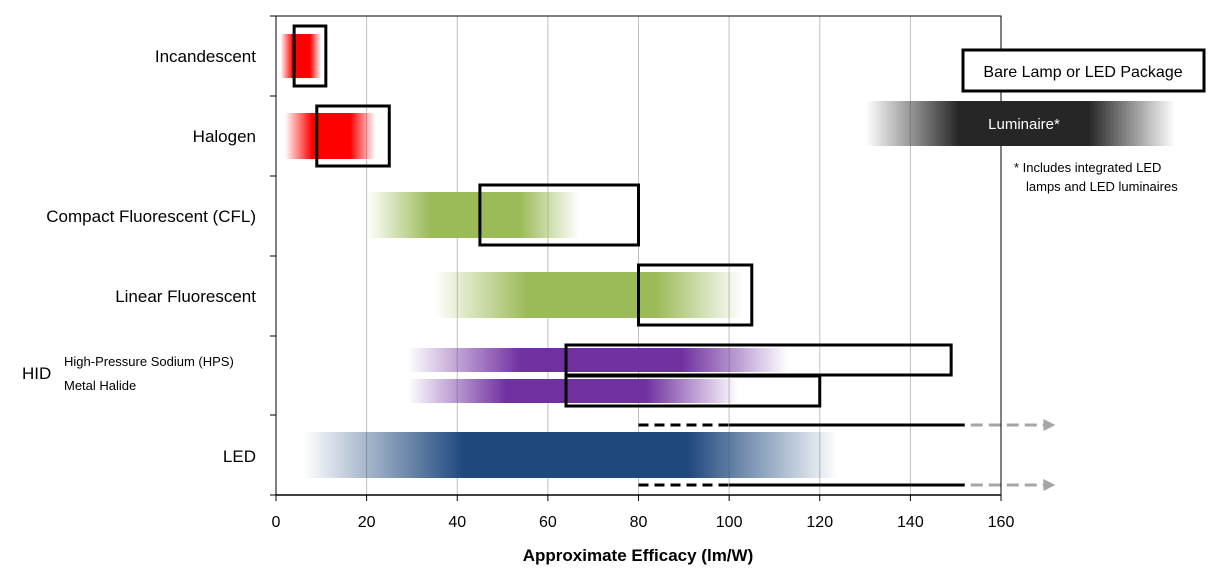  What do you see at coordinates (36, 373) in the screenshot?
I see `category-label-hid: HID` at bounding box center [36, 373].